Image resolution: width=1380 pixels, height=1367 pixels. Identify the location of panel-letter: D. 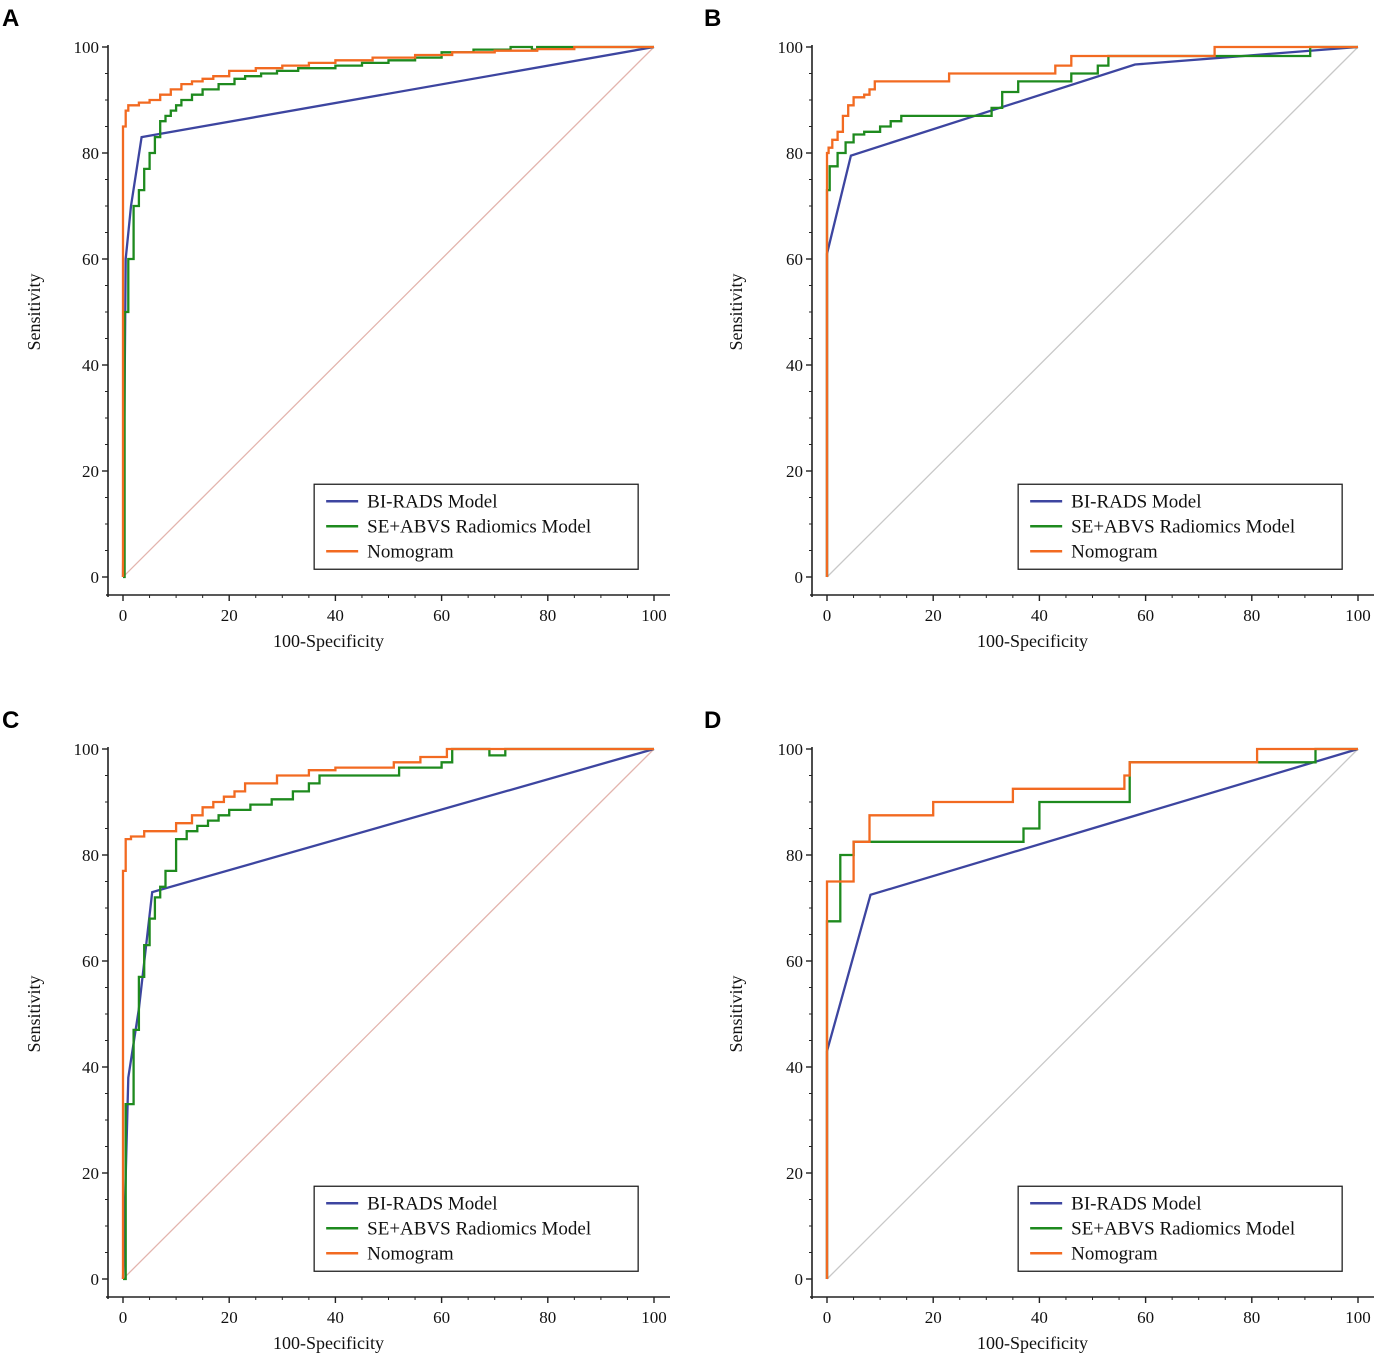
(712, 720).